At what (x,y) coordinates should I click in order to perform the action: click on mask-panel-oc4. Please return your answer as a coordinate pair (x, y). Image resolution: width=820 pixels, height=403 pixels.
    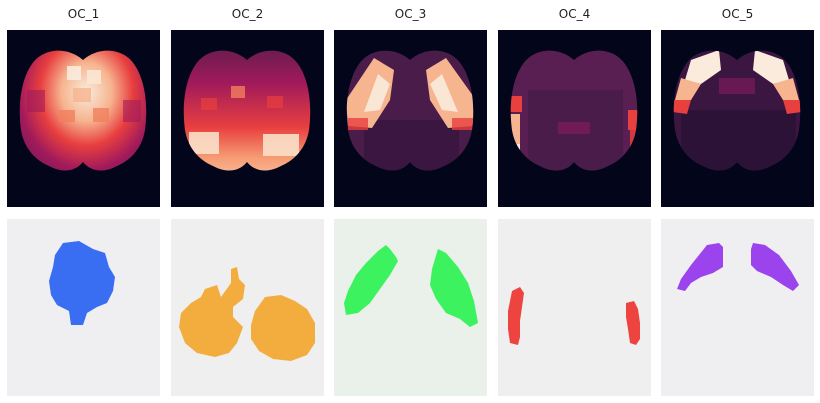
    Looking at the image, I should click on (574, 307).